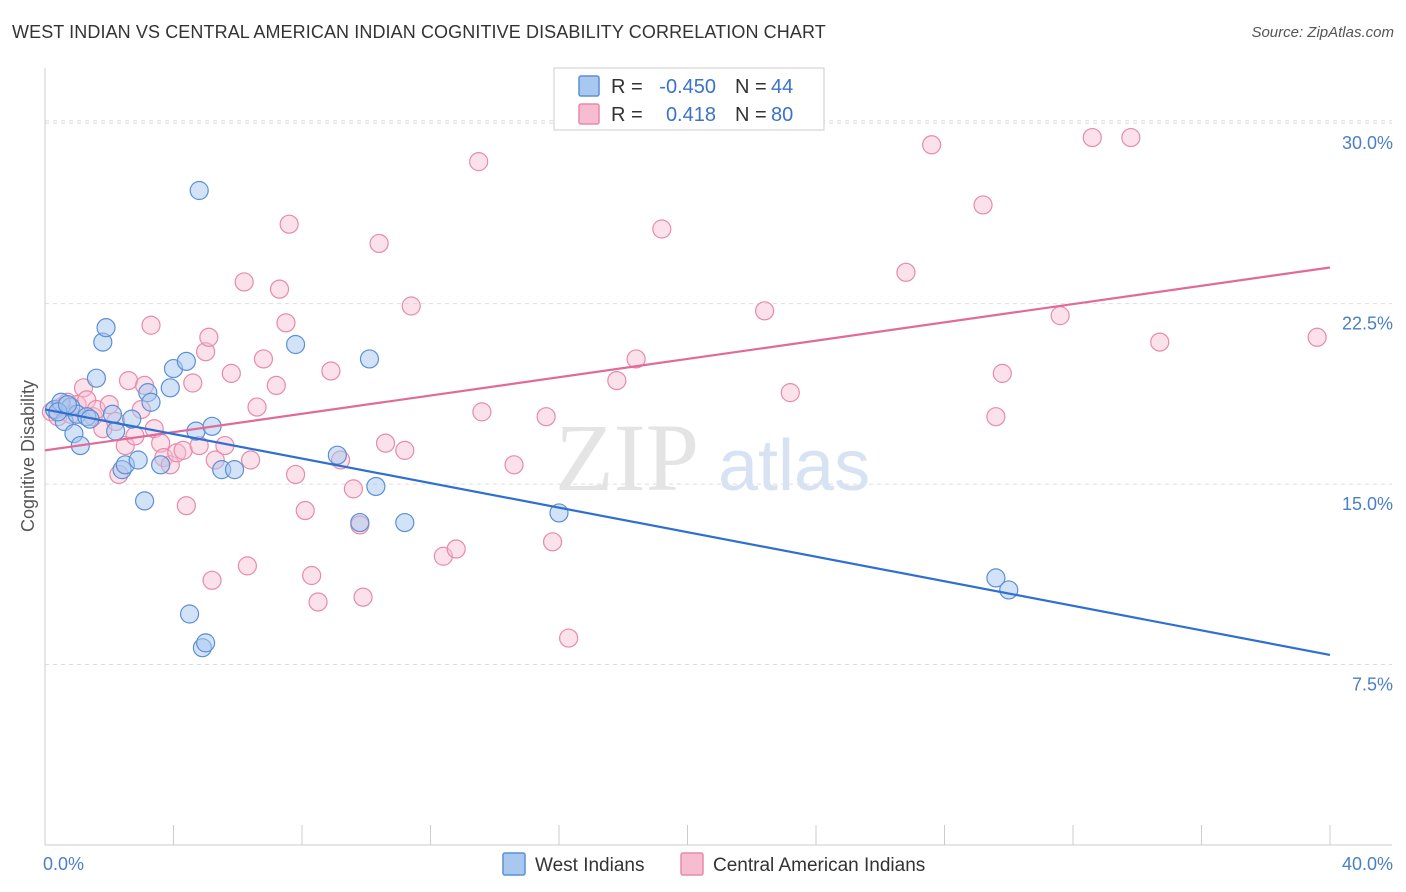 The image size is (1406, 892). What do you see at coordinates (627, 87) in the screenshot?
I see `legend-r-label-1: R =` at bounding box center [627, 87].